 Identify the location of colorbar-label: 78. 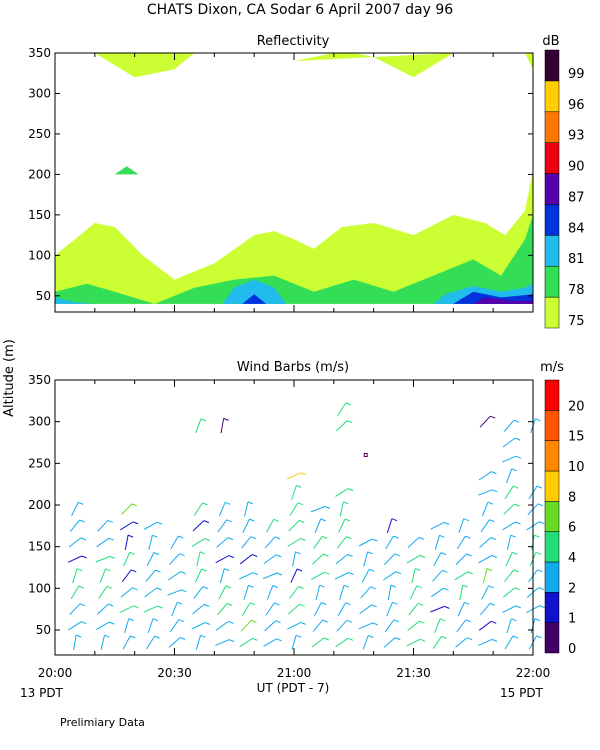
(576, 290).